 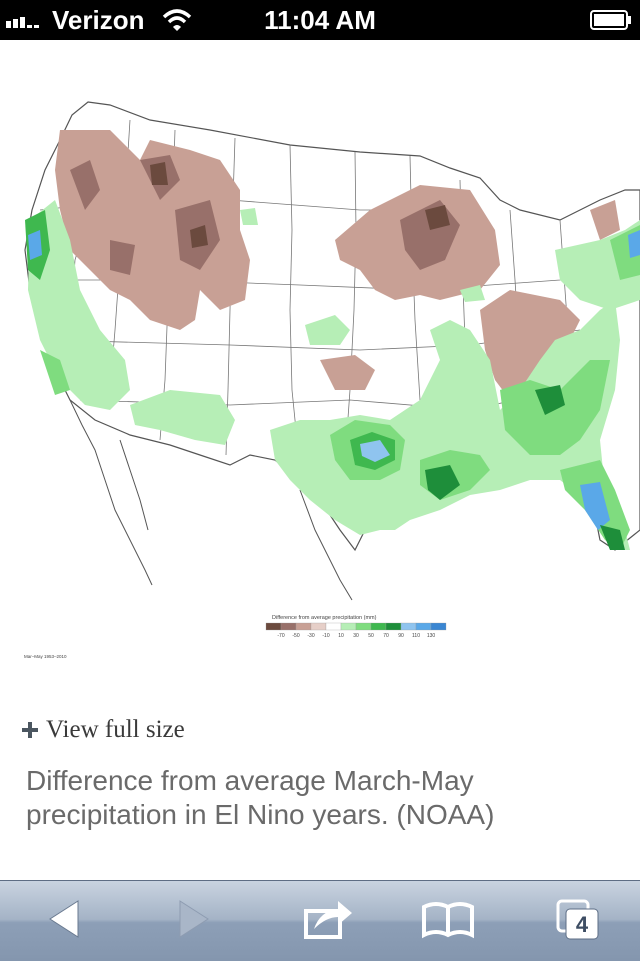 I want to click on battery-icon, so click(x=610, y=20).